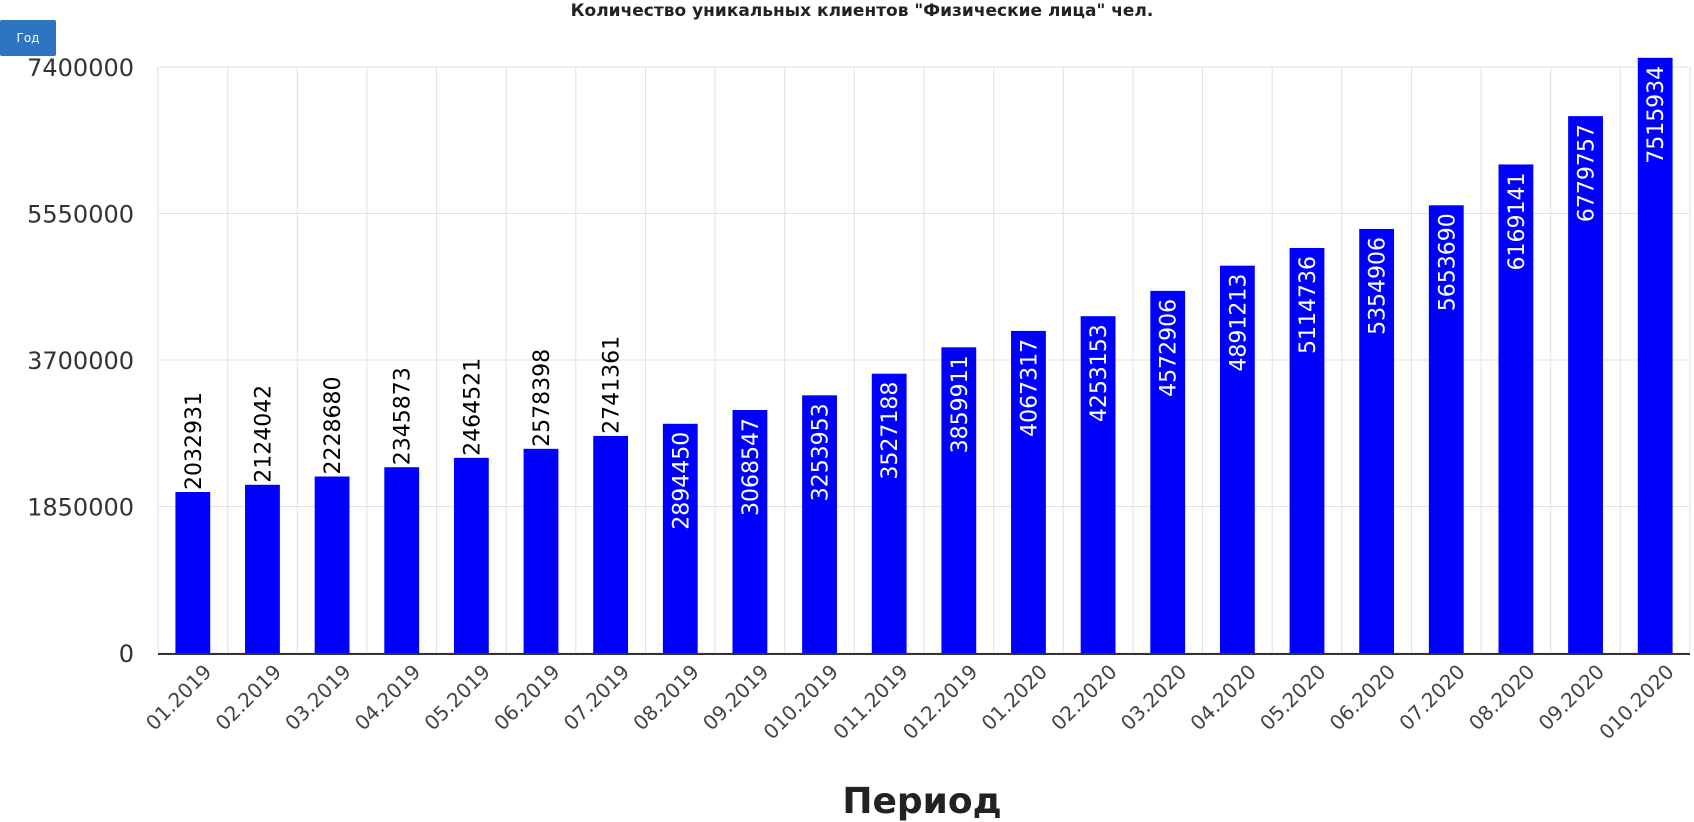  What do you see at coordinates (1153, 697) in the screenshot?
I see `x-tick-label: 03.2020` at bounding box center [1153, 697].